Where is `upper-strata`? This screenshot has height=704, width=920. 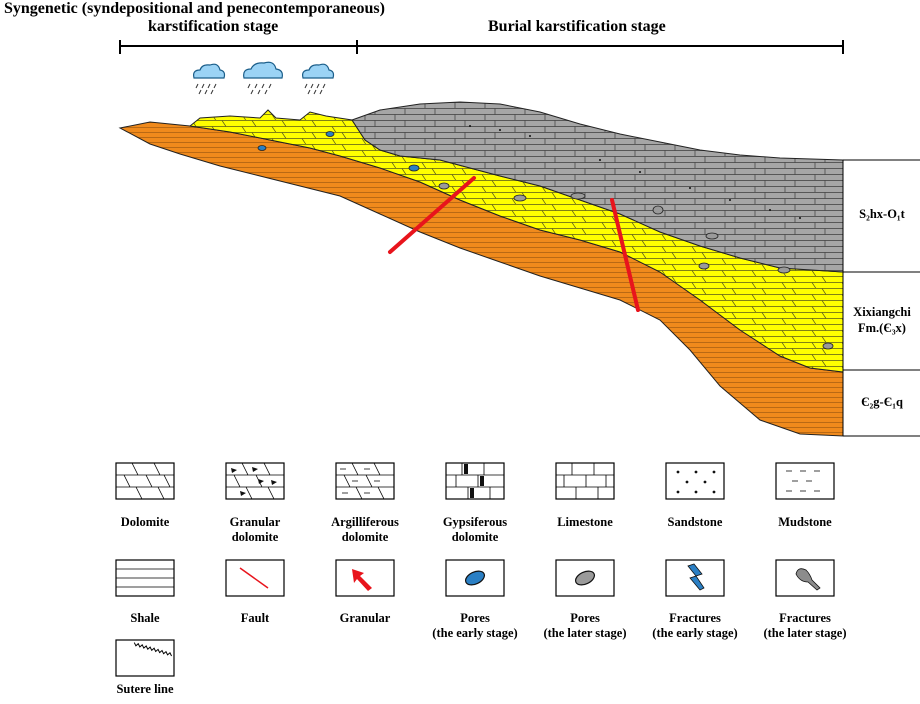 upper-strata is located at coordinates (597, 187).